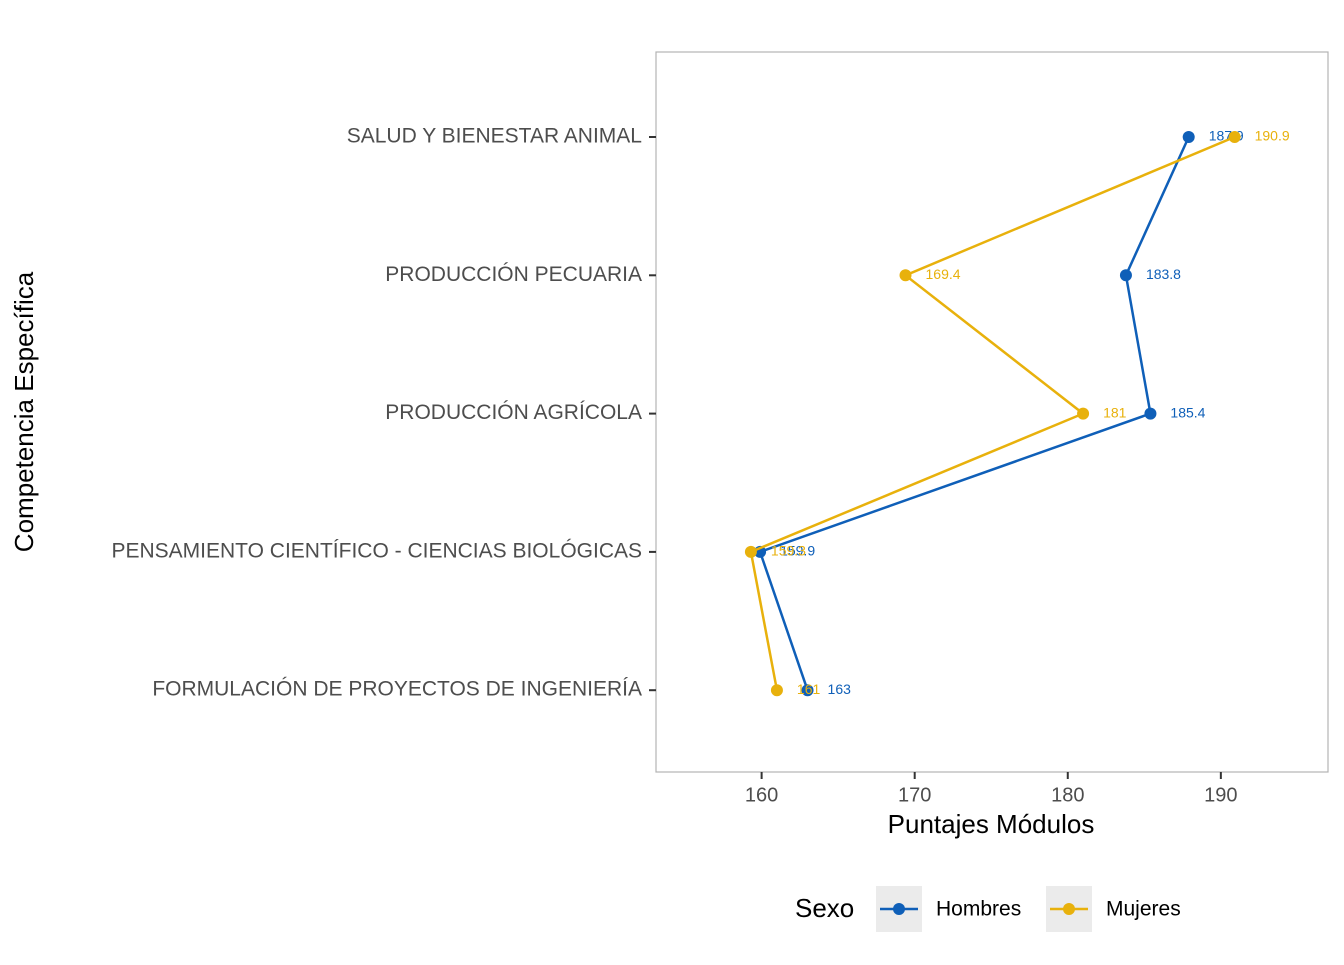 The image size is (1344, 965). What do you see at coordinates (1220, 795) in the screenshot?
I see `x-tick-label: 190` at bounding box center [1220, 795].